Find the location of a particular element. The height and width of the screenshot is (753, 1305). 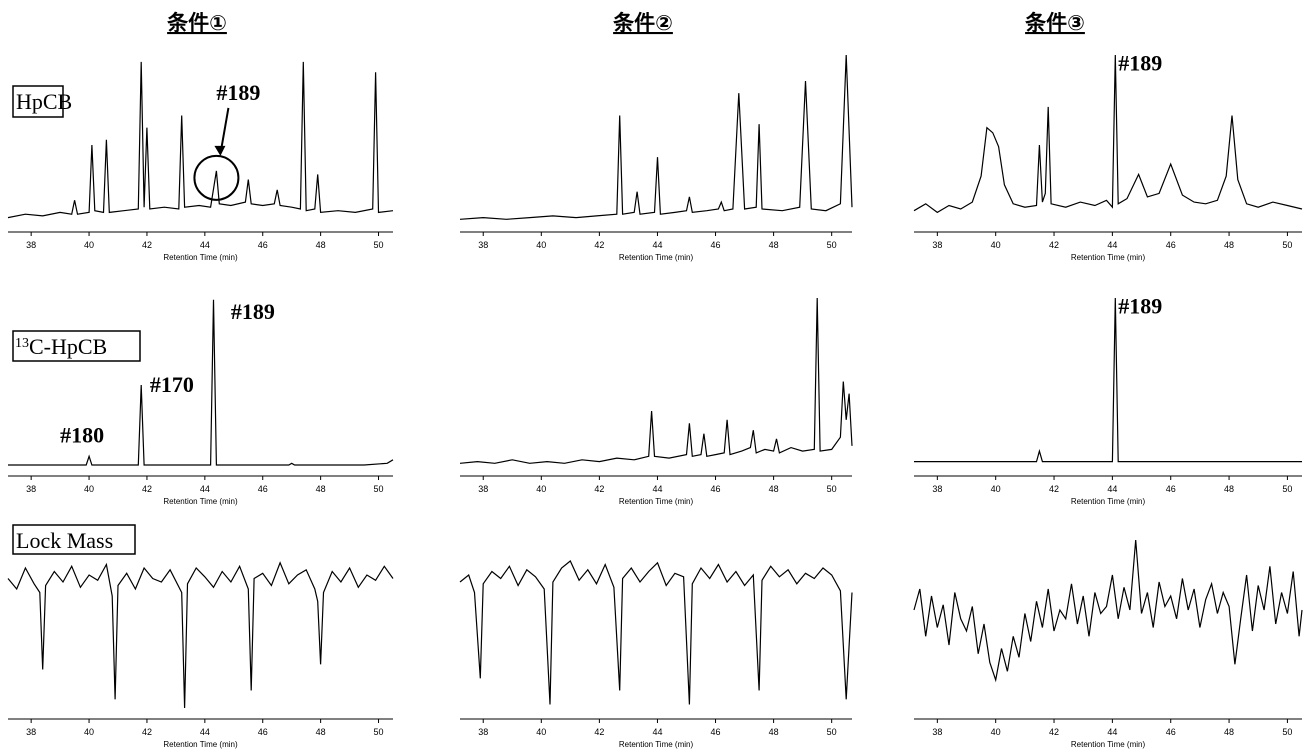

superscript: 13 is located at coordinates (22, 343).